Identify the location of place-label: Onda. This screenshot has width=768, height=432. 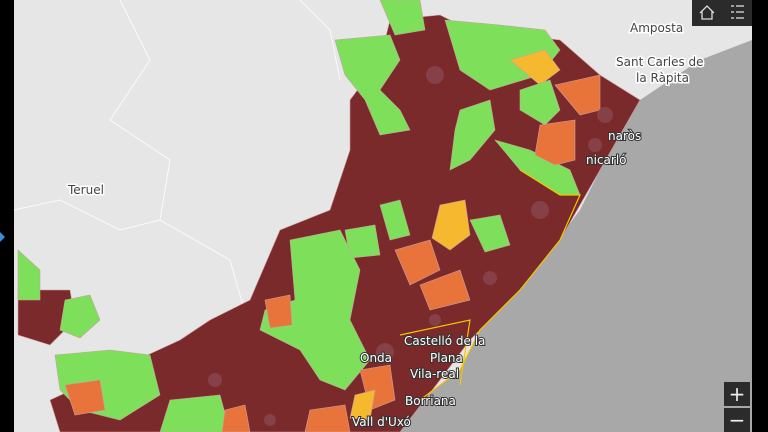
(376, 358).